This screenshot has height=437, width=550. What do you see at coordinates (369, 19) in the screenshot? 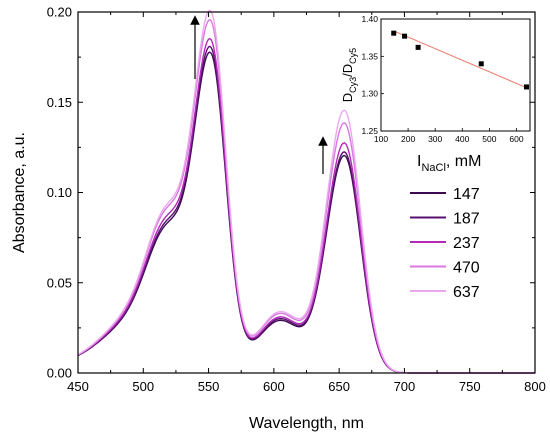
I see `inset-y-tick-label: 1.40` at bounding box center [369, 19].